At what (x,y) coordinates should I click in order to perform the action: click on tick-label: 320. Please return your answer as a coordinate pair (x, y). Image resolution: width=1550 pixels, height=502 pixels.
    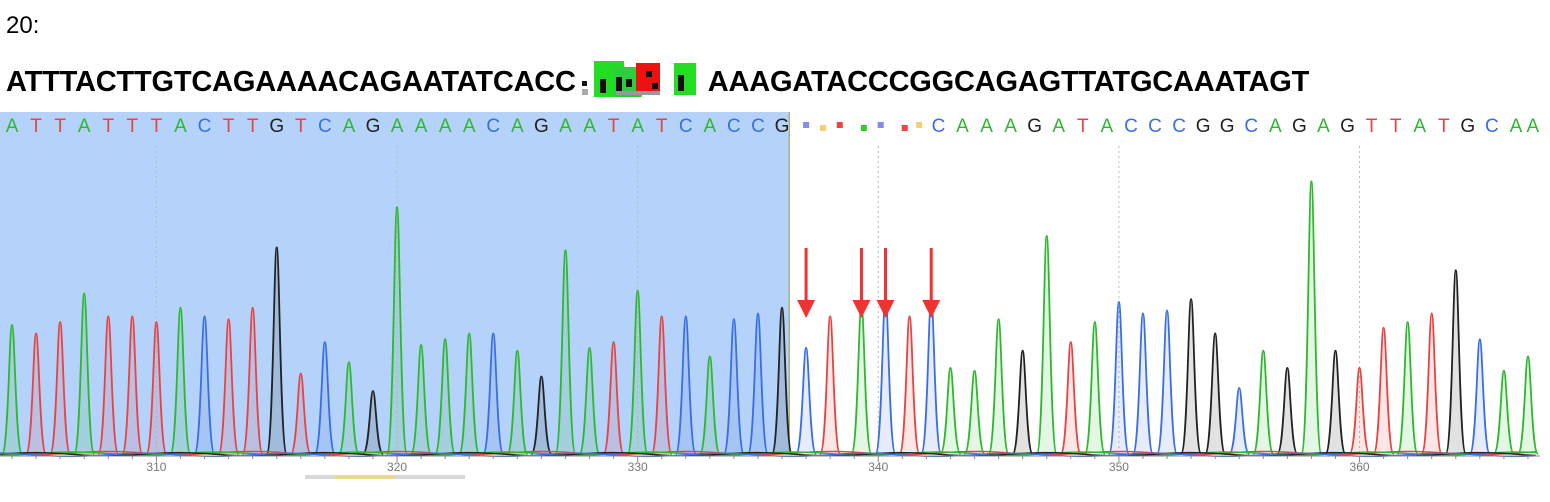
    Looking at the image, I should click on (397, 467).